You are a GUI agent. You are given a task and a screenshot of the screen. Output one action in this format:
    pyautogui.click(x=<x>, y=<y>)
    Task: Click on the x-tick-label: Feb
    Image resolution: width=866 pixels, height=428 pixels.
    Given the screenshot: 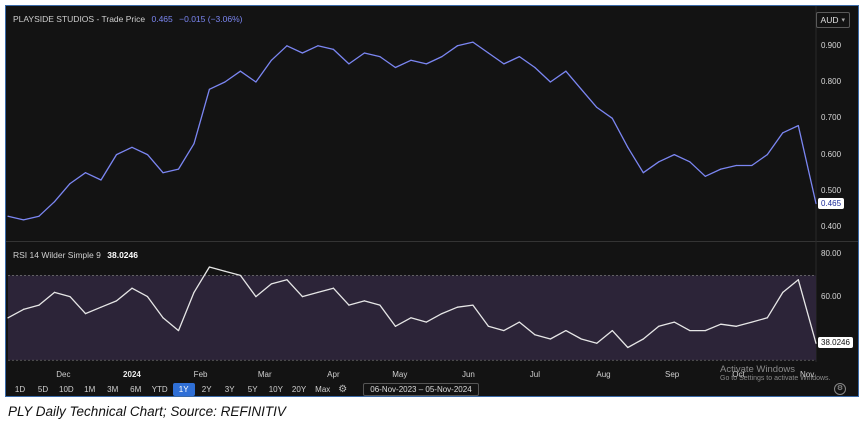 What is the action you would take?
    pyautogui.click(x=200, y=374)
    